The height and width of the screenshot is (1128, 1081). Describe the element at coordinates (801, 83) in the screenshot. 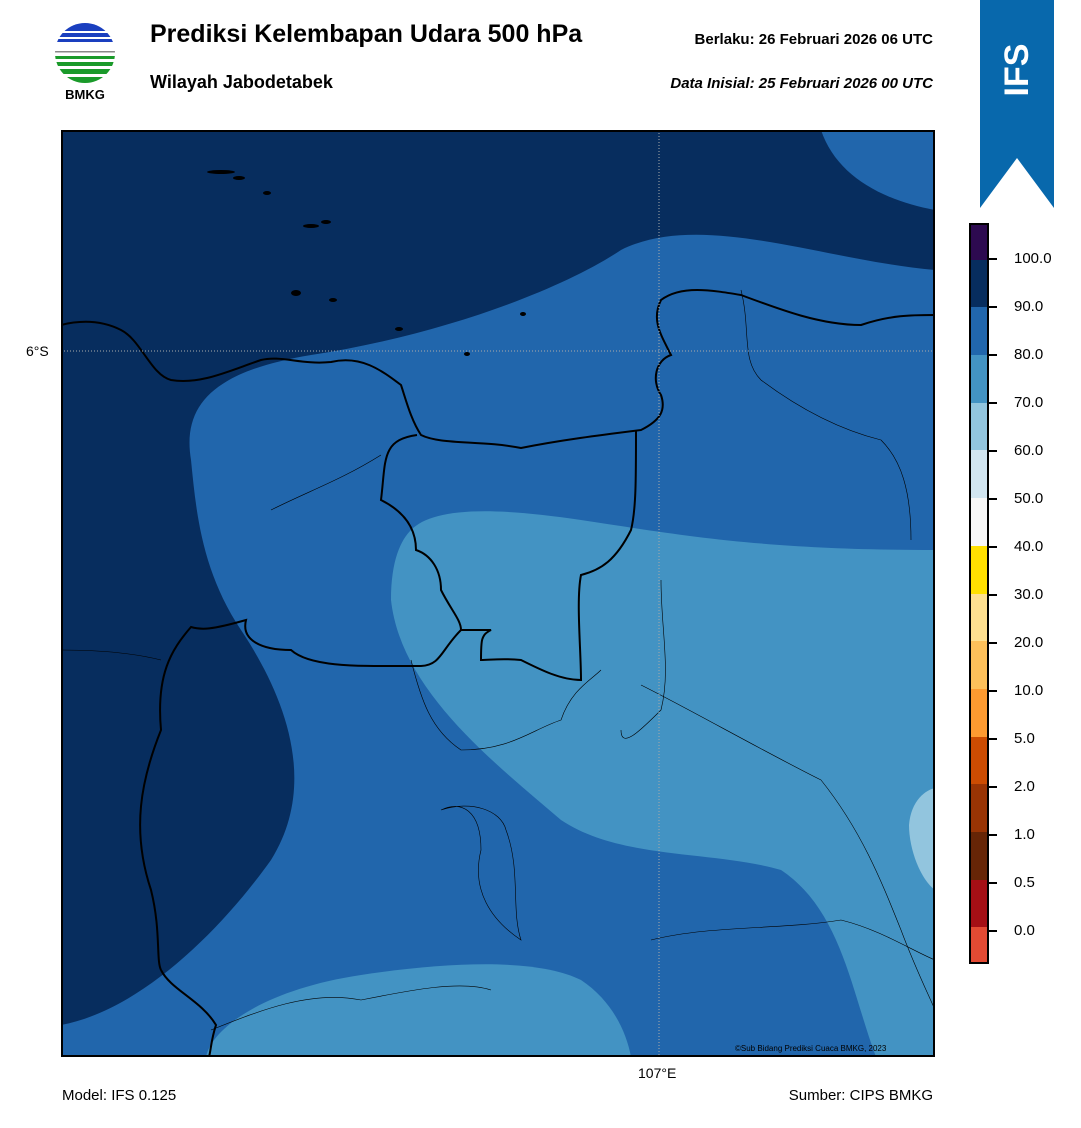

I see `init-time: Data Inisial: 25 Februari 2026 00 UTC` at that location.